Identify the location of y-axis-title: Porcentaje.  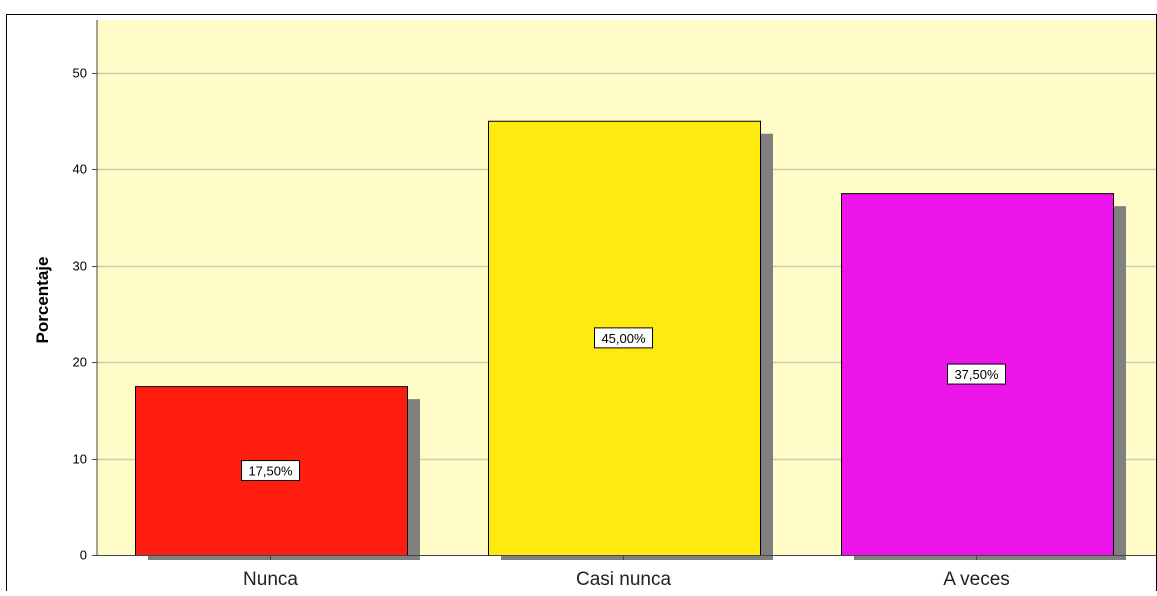
(42, 300).